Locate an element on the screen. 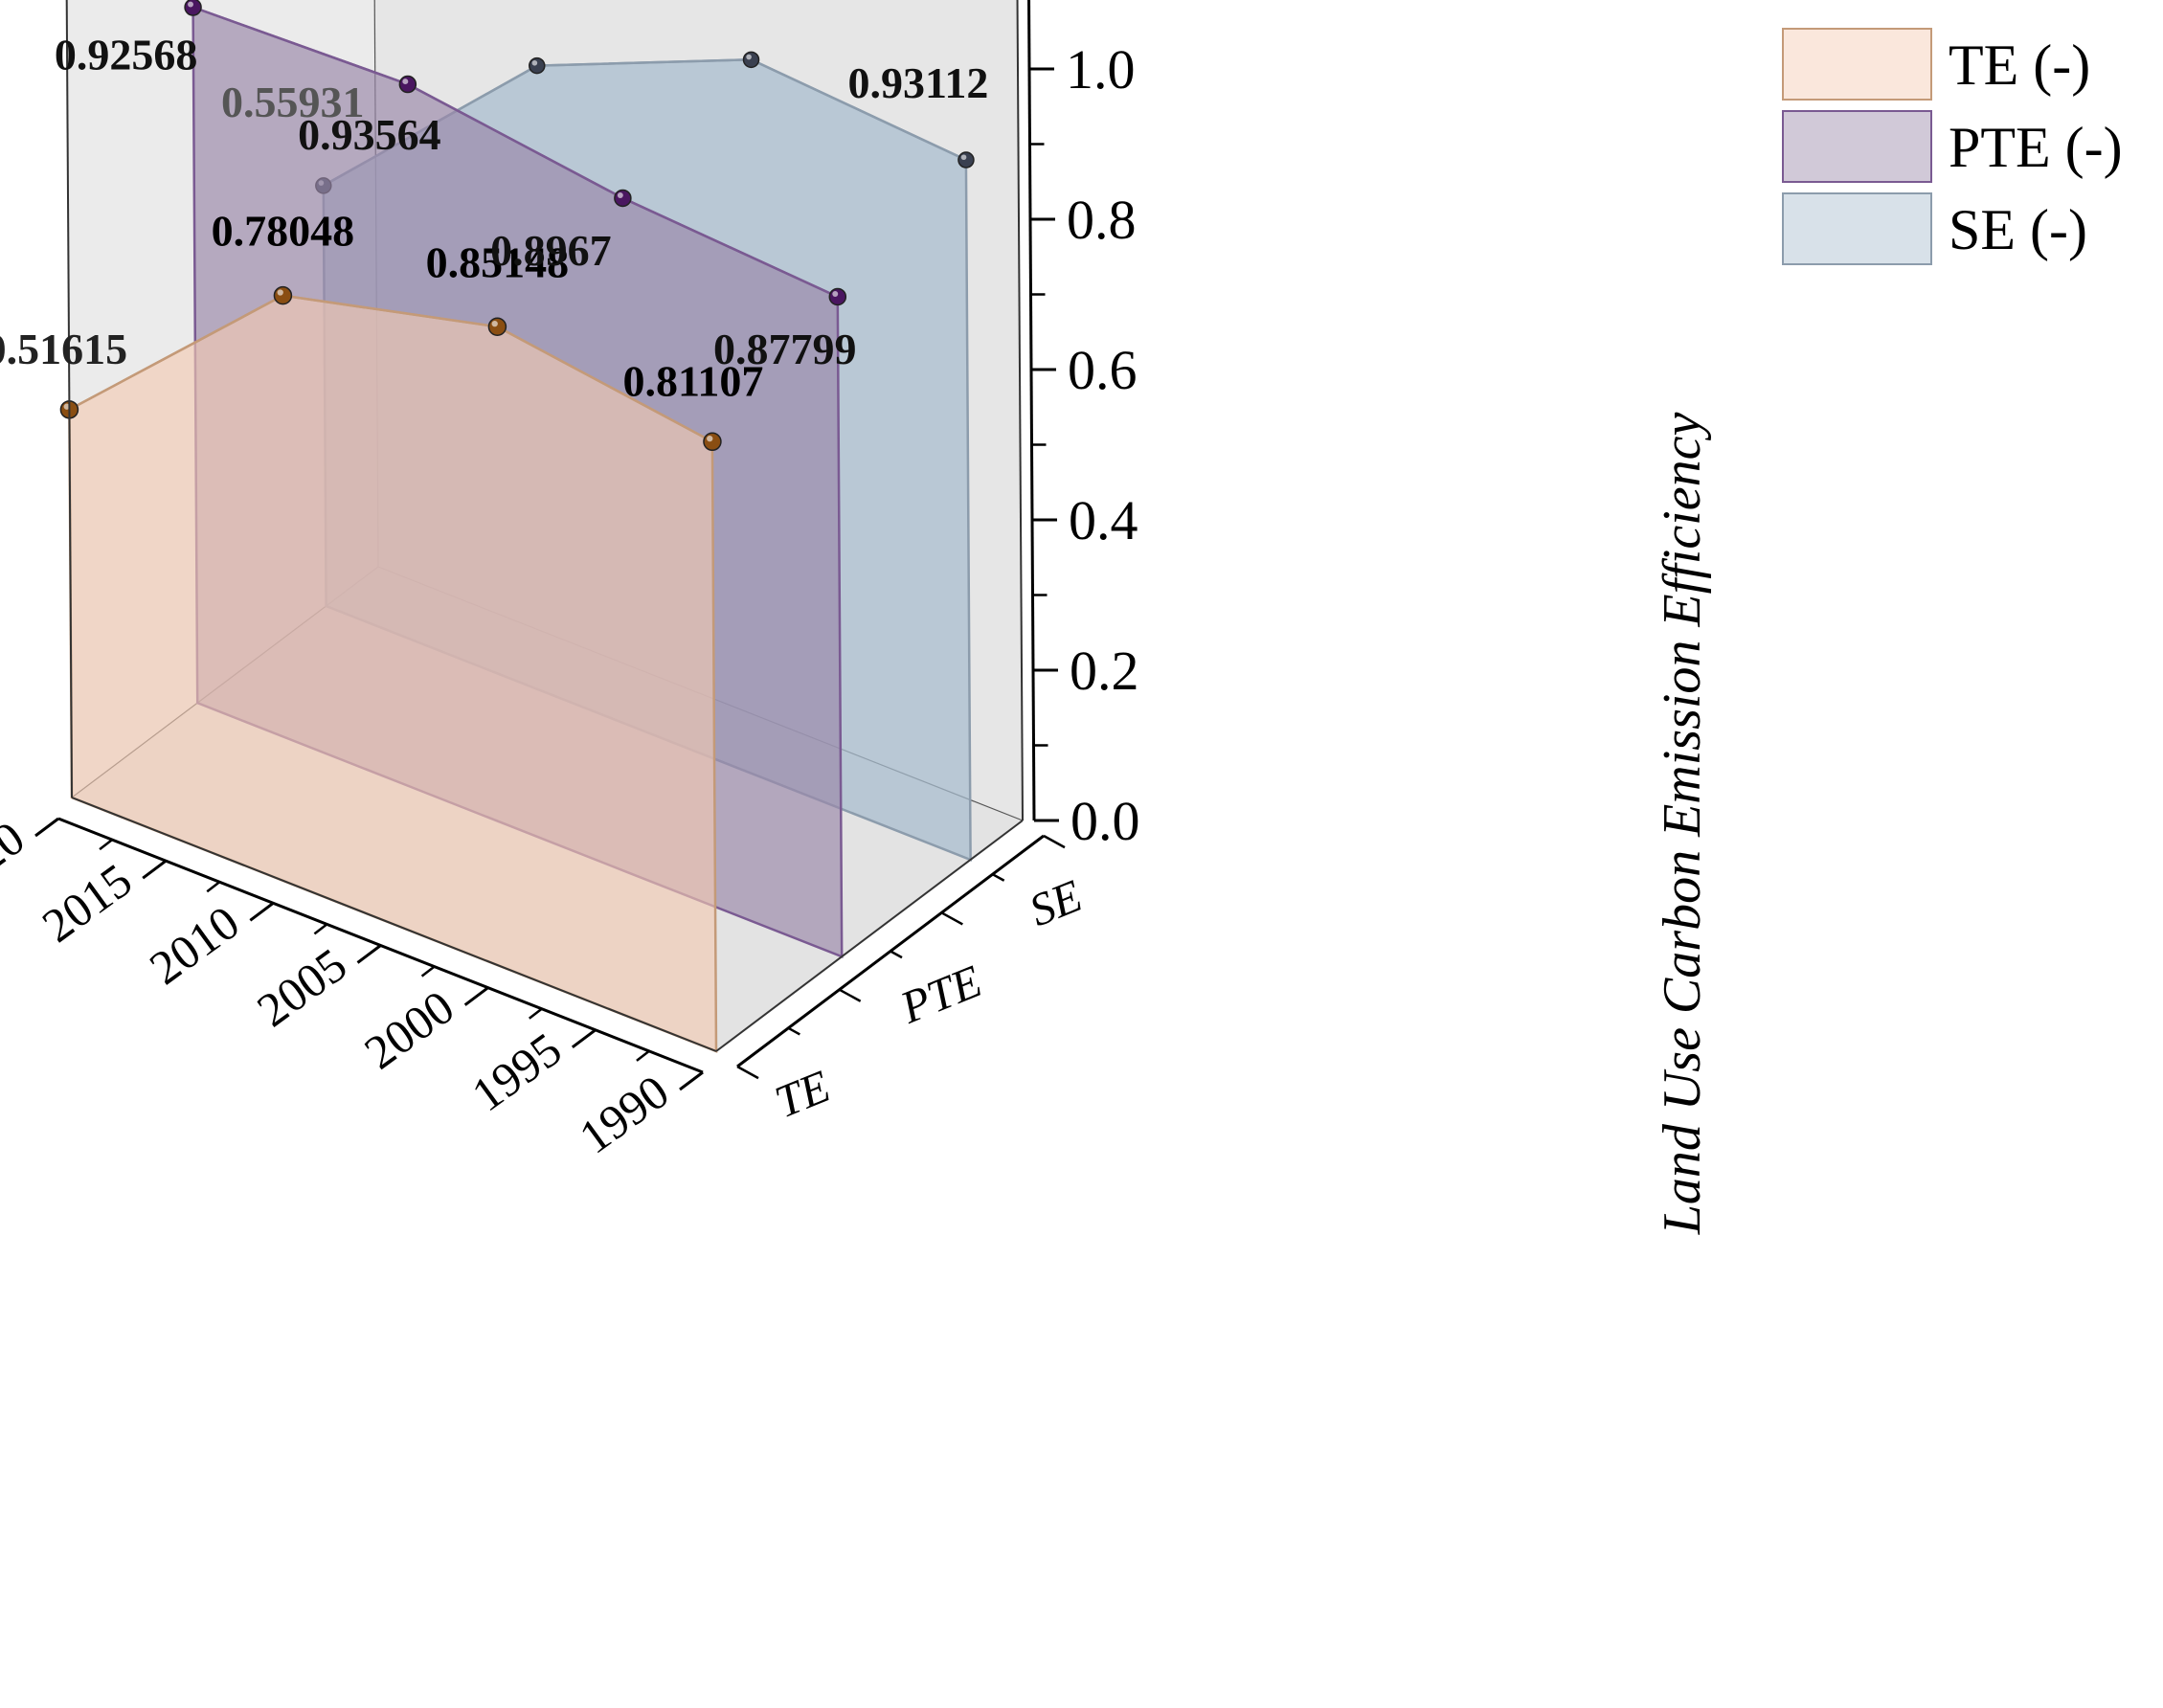  z-axis-title: Land Use Carbon Emission Efficiency is located at coordinates (1682, 825).